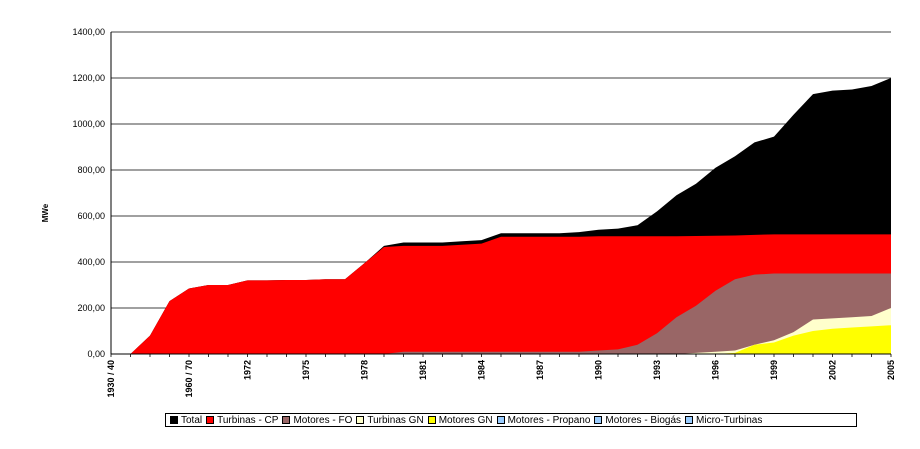 This screenshot has height=449, width=920. I want to click on x-tick-label: 1978, so click(365, 370).